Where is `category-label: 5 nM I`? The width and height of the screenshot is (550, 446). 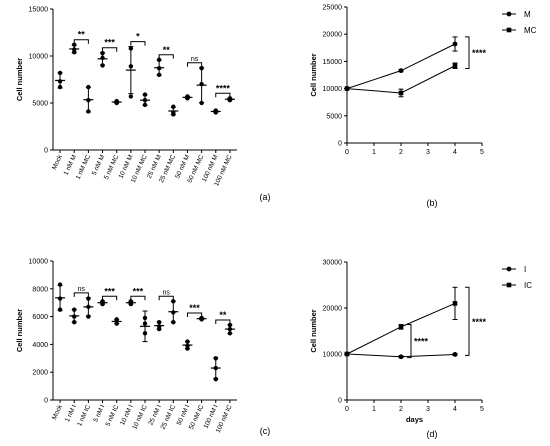 category-label: 5 nM I is located at coordinates (99, 414).